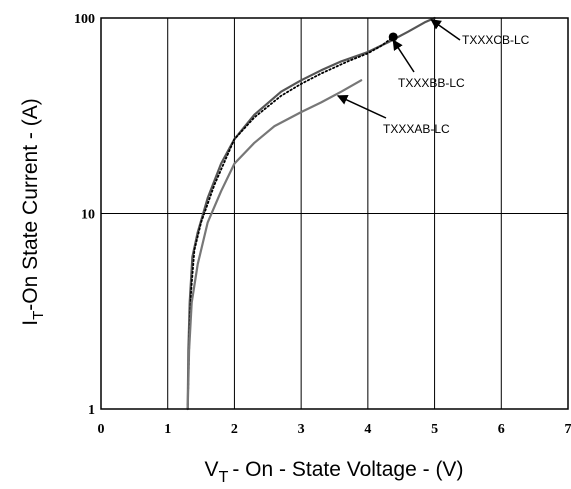 Image resolution: width=571 pixels, height=489 pixels. What do you see at coordinates (431, 83) in the screenshot?
I see `annotation-label: TXXXBB-LC` at bounding box center [431, 83].